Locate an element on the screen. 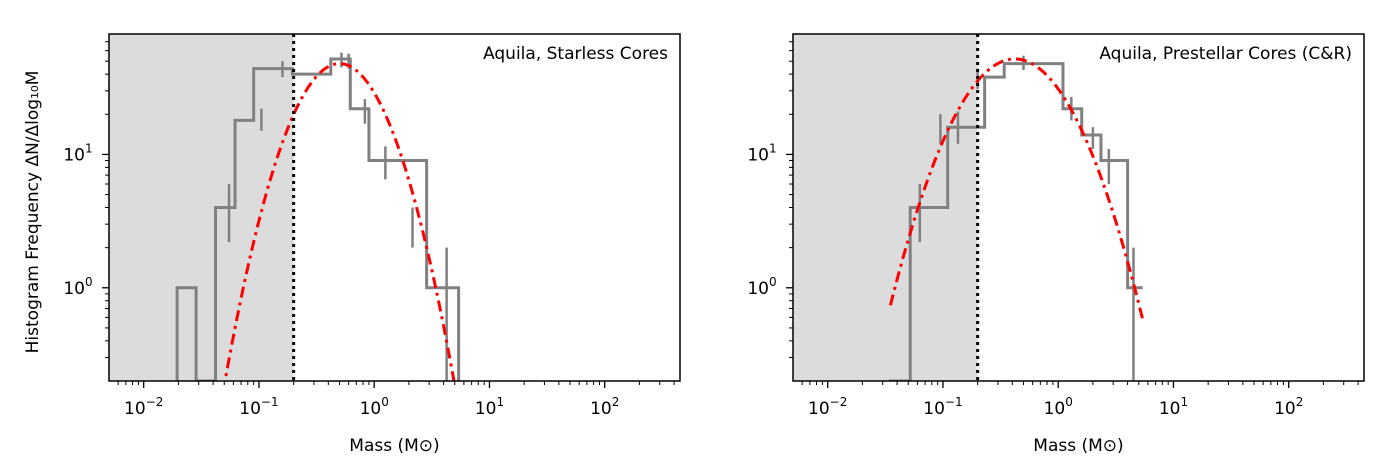 This screenshot has height=473, width=1382. y-axis-label: Histogram Frequency ΔN/Δlog₁₀M is located at coordinates (33, 212).